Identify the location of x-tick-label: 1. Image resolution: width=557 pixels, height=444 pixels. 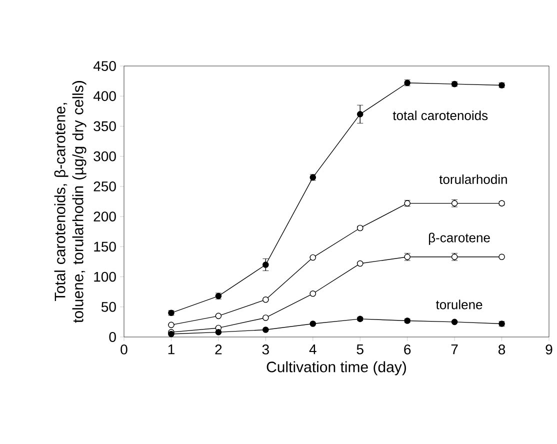
(171, 349).